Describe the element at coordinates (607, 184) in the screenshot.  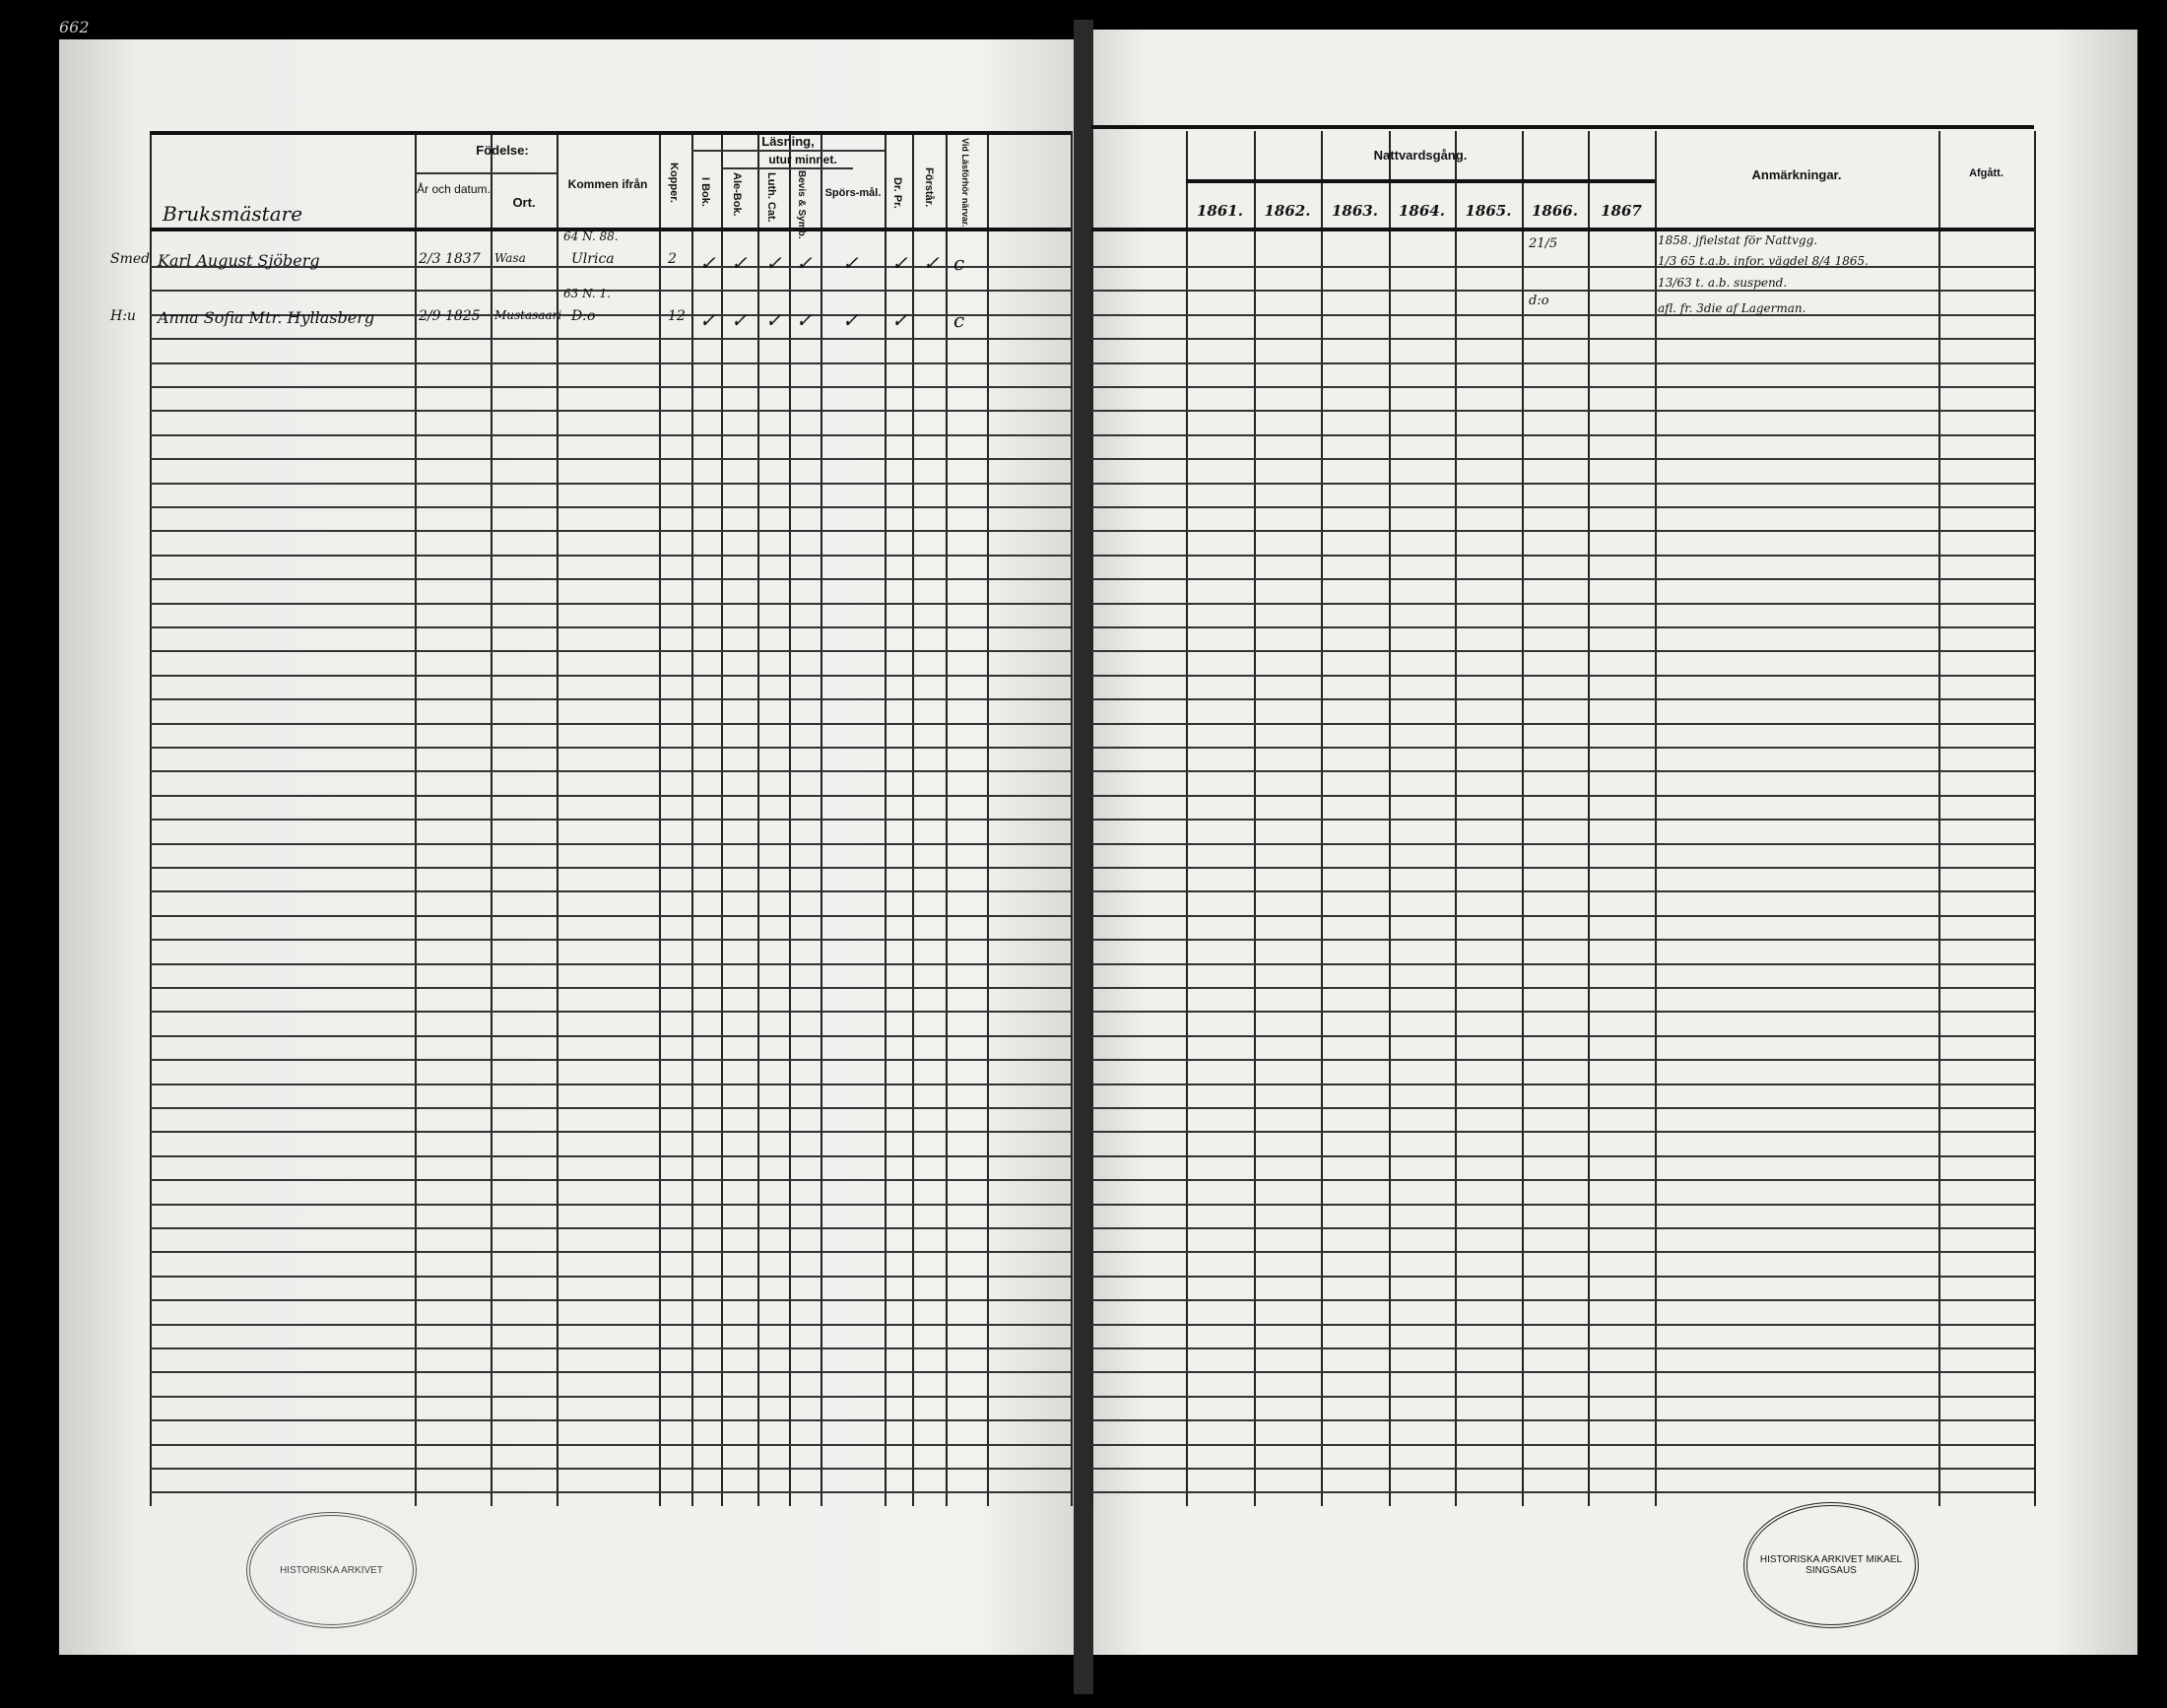
I see `header-kommen-ifran: Kommen ifrån` at that location.